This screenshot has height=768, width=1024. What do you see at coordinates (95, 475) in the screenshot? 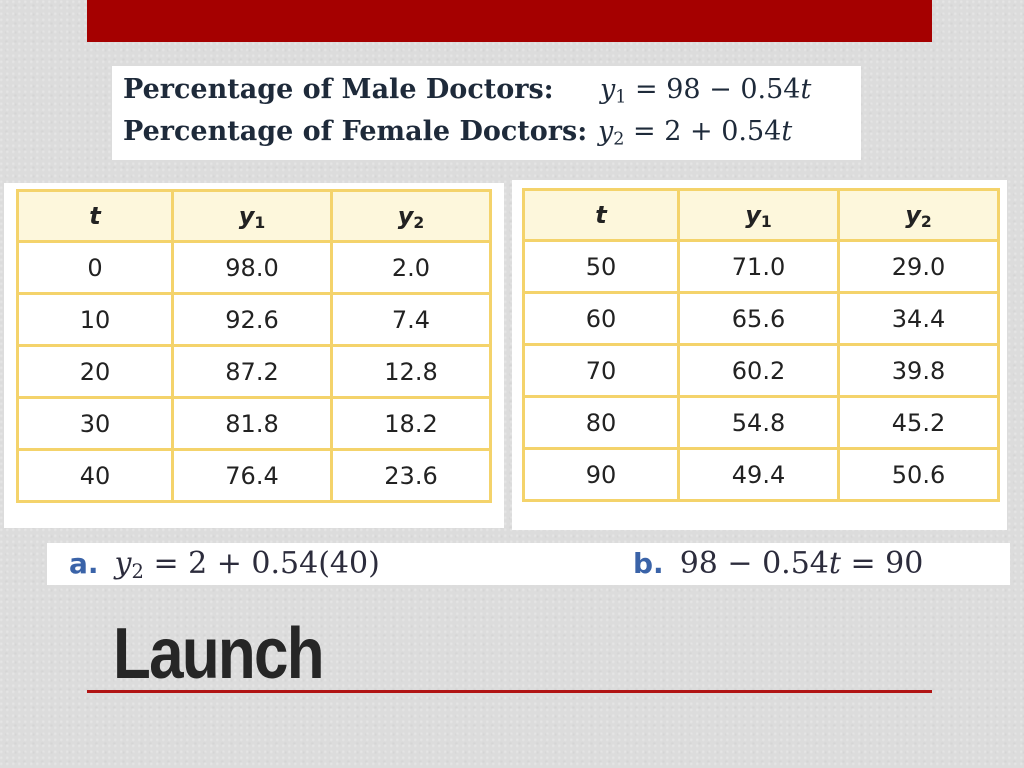
I see `cell-t: 40` at bounding box center [95, 475].